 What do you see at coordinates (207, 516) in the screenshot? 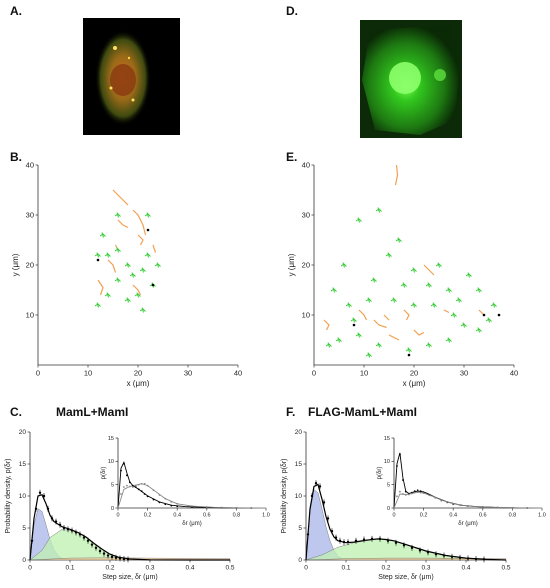
I see `chart-c-inset-x-tick-label: 0.6` at bounding box center [207, 516].